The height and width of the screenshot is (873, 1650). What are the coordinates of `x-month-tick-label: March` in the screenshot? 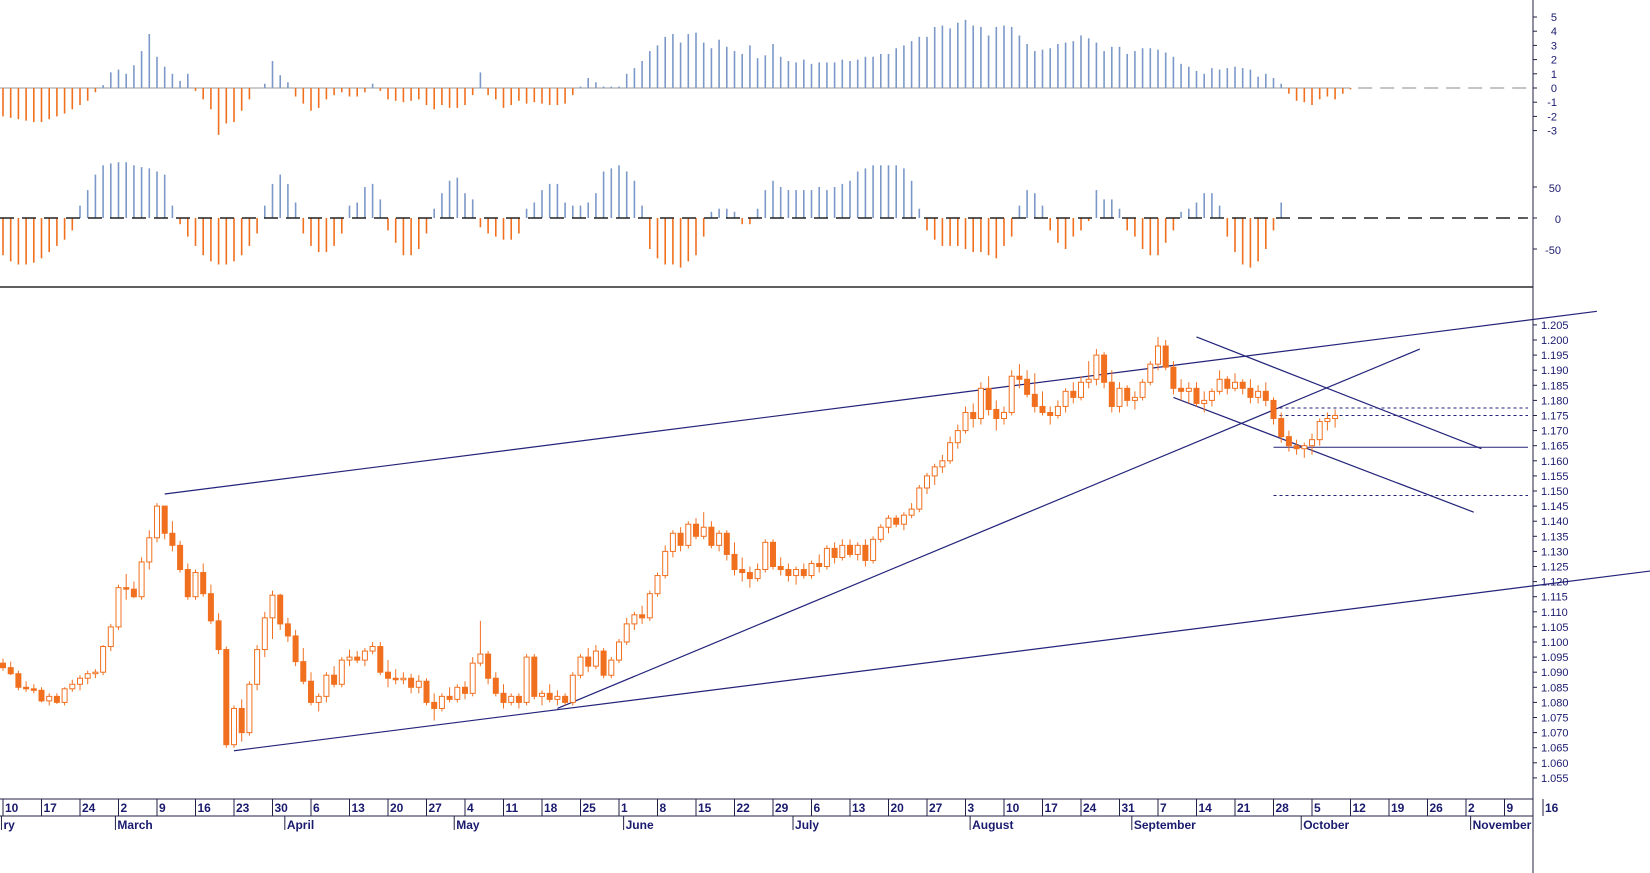 It's located at (134, 825).